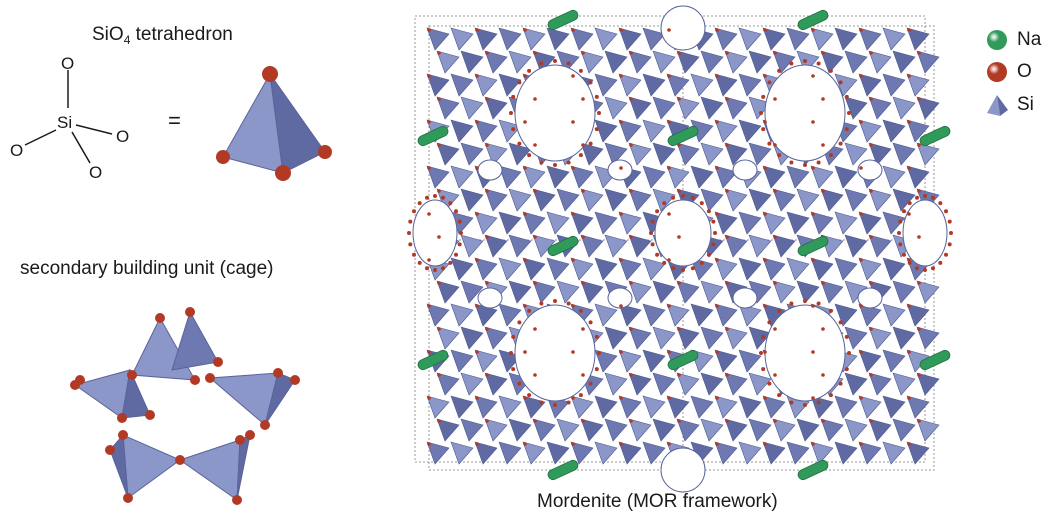  What do you see at coordinates (16, 150) in the screenshot?
I see `oxygen-label-left: O` at bounding box center [16, 150].